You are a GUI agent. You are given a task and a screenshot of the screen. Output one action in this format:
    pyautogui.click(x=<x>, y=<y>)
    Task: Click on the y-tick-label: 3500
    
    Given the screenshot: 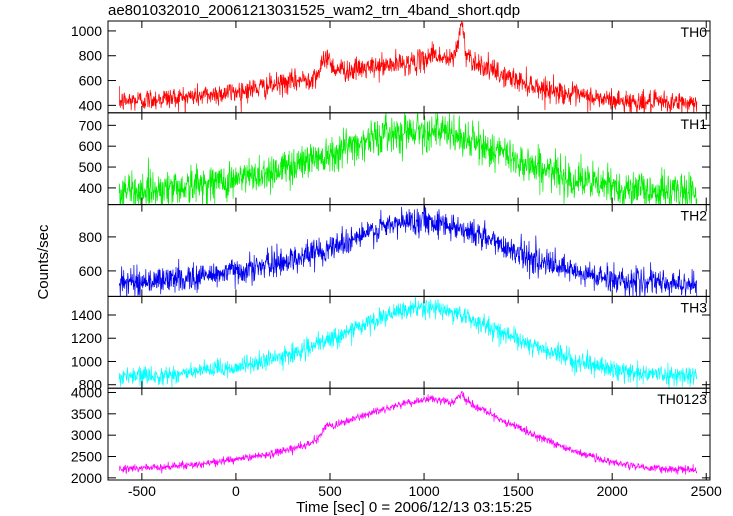 What is the action you would take?
    pyautogui.click(x=86, y=414)
    